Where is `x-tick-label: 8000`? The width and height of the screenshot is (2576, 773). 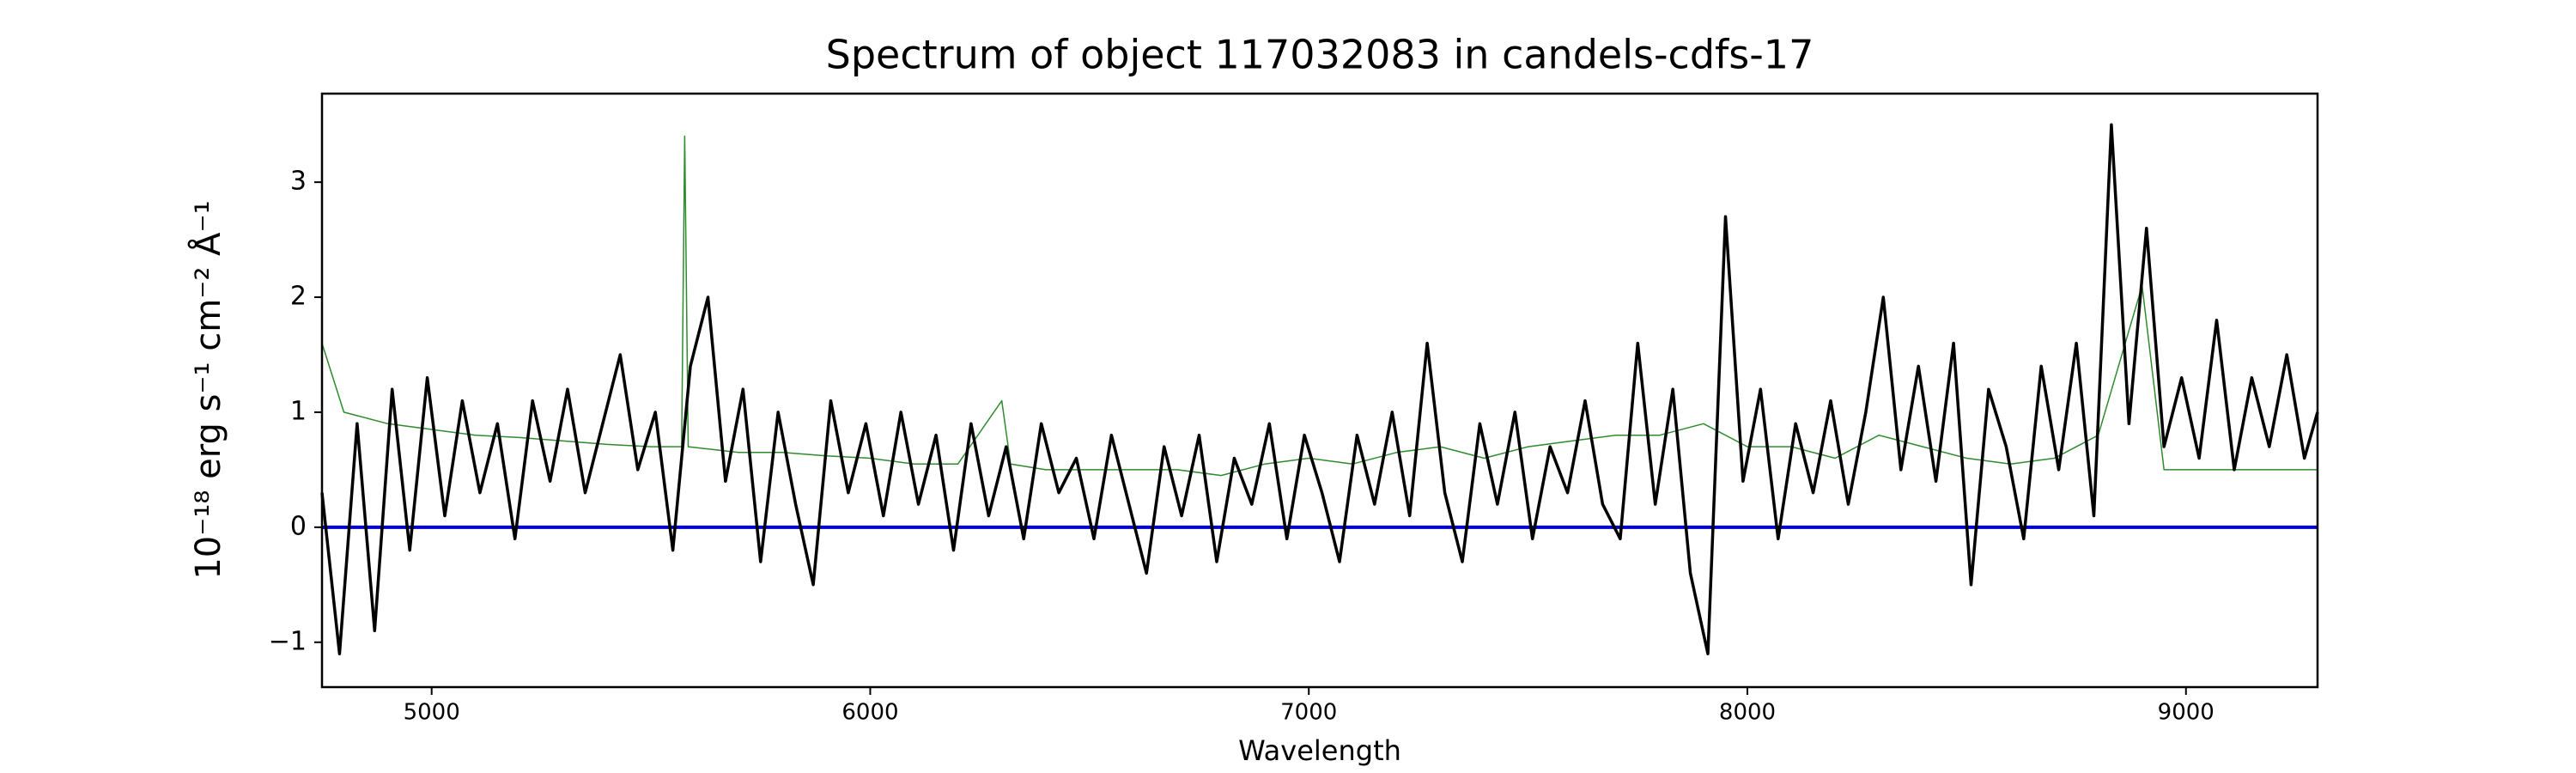 x-tick-label: 8000 is located at coordinates (1748, 713).